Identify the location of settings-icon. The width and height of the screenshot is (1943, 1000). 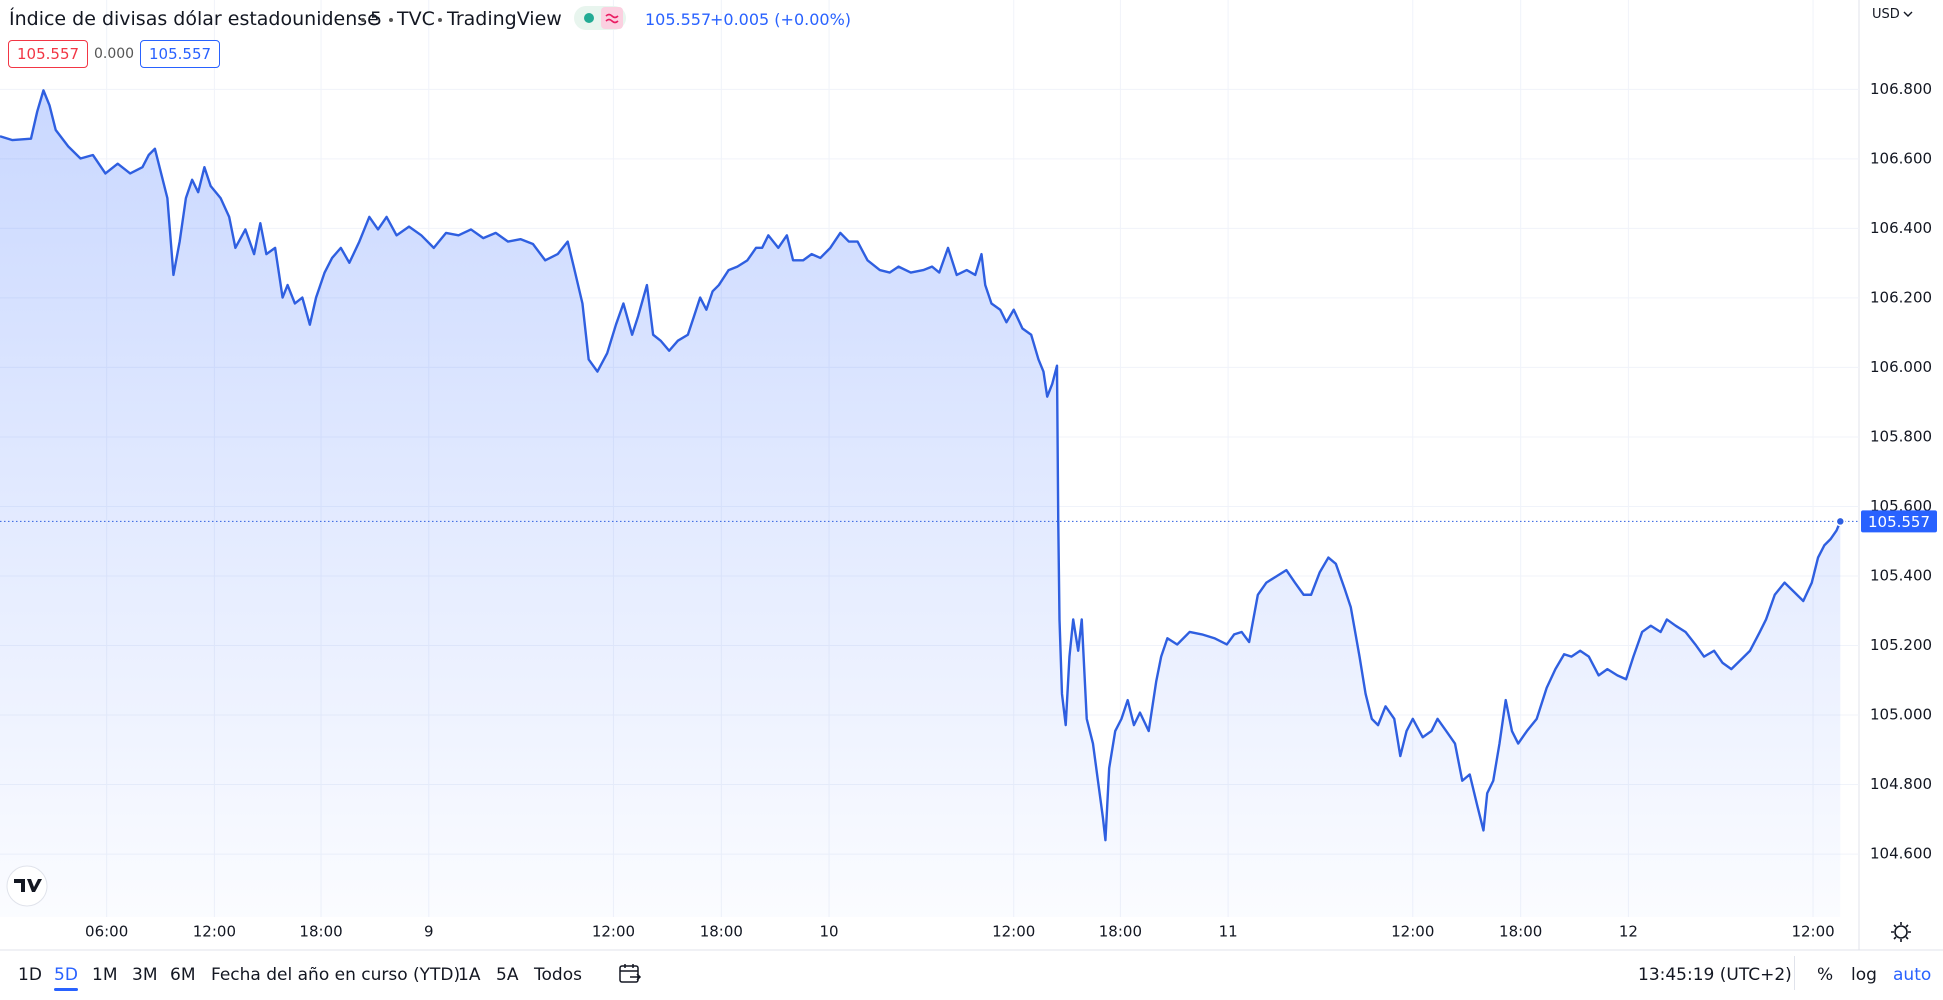
(1901, 932).